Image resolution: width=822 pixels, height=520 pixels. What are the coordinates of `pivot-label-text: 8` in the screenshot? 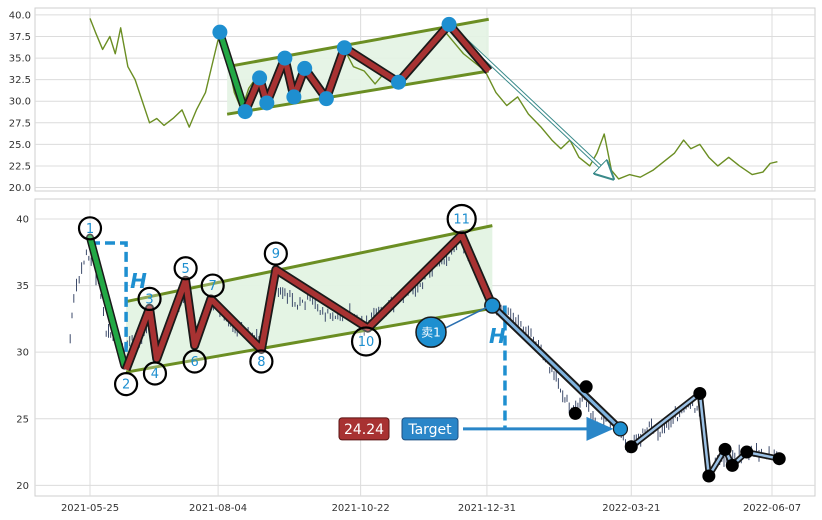 It's located at (261, 362).